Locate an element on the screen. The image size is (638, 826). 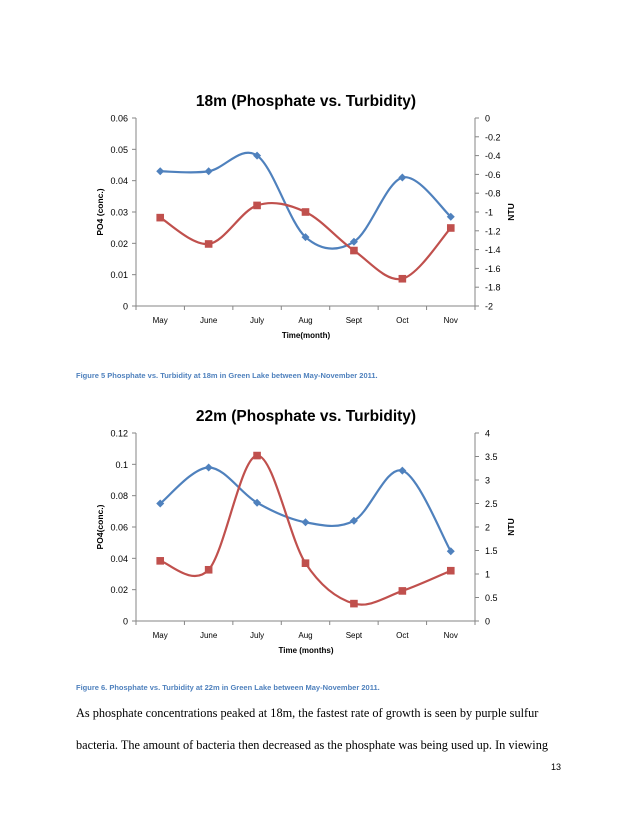
y-tick-label-right: -1.2 is located at coordinates (493, 231).